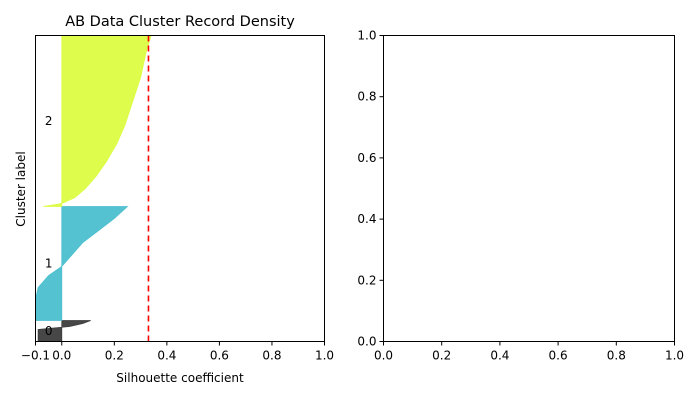  I want to click on right-x-tick-label: 1.0, so click(674, 356).